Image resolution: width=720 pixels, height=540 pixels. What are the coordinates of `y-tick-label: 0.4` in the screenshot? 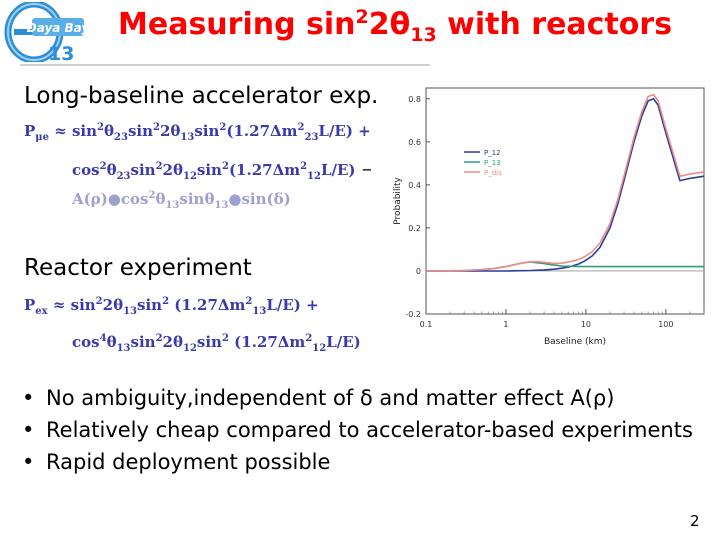 It's located at (414, 185).